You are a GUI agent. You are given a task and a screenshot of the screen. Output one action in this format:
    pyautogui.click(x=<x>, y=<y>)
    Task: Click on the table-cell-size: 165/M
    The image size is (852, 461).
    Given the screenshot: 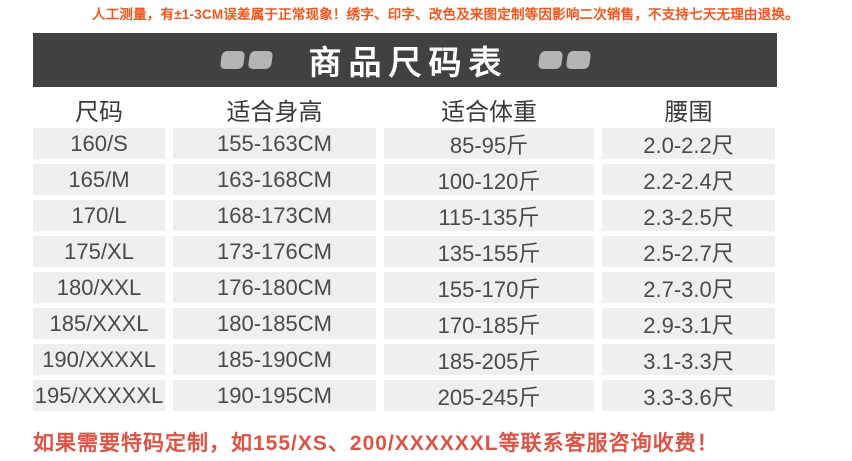 What is the action you would take?
    pyautogui.click(x=99, y=179)
    